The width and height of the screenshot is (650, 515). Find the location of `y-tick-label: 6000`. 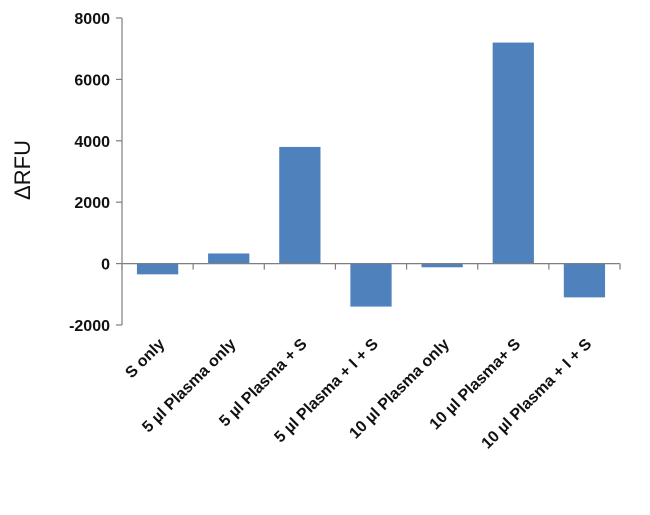

y-tick-label: 6000 is located at coordinates (92, 80).